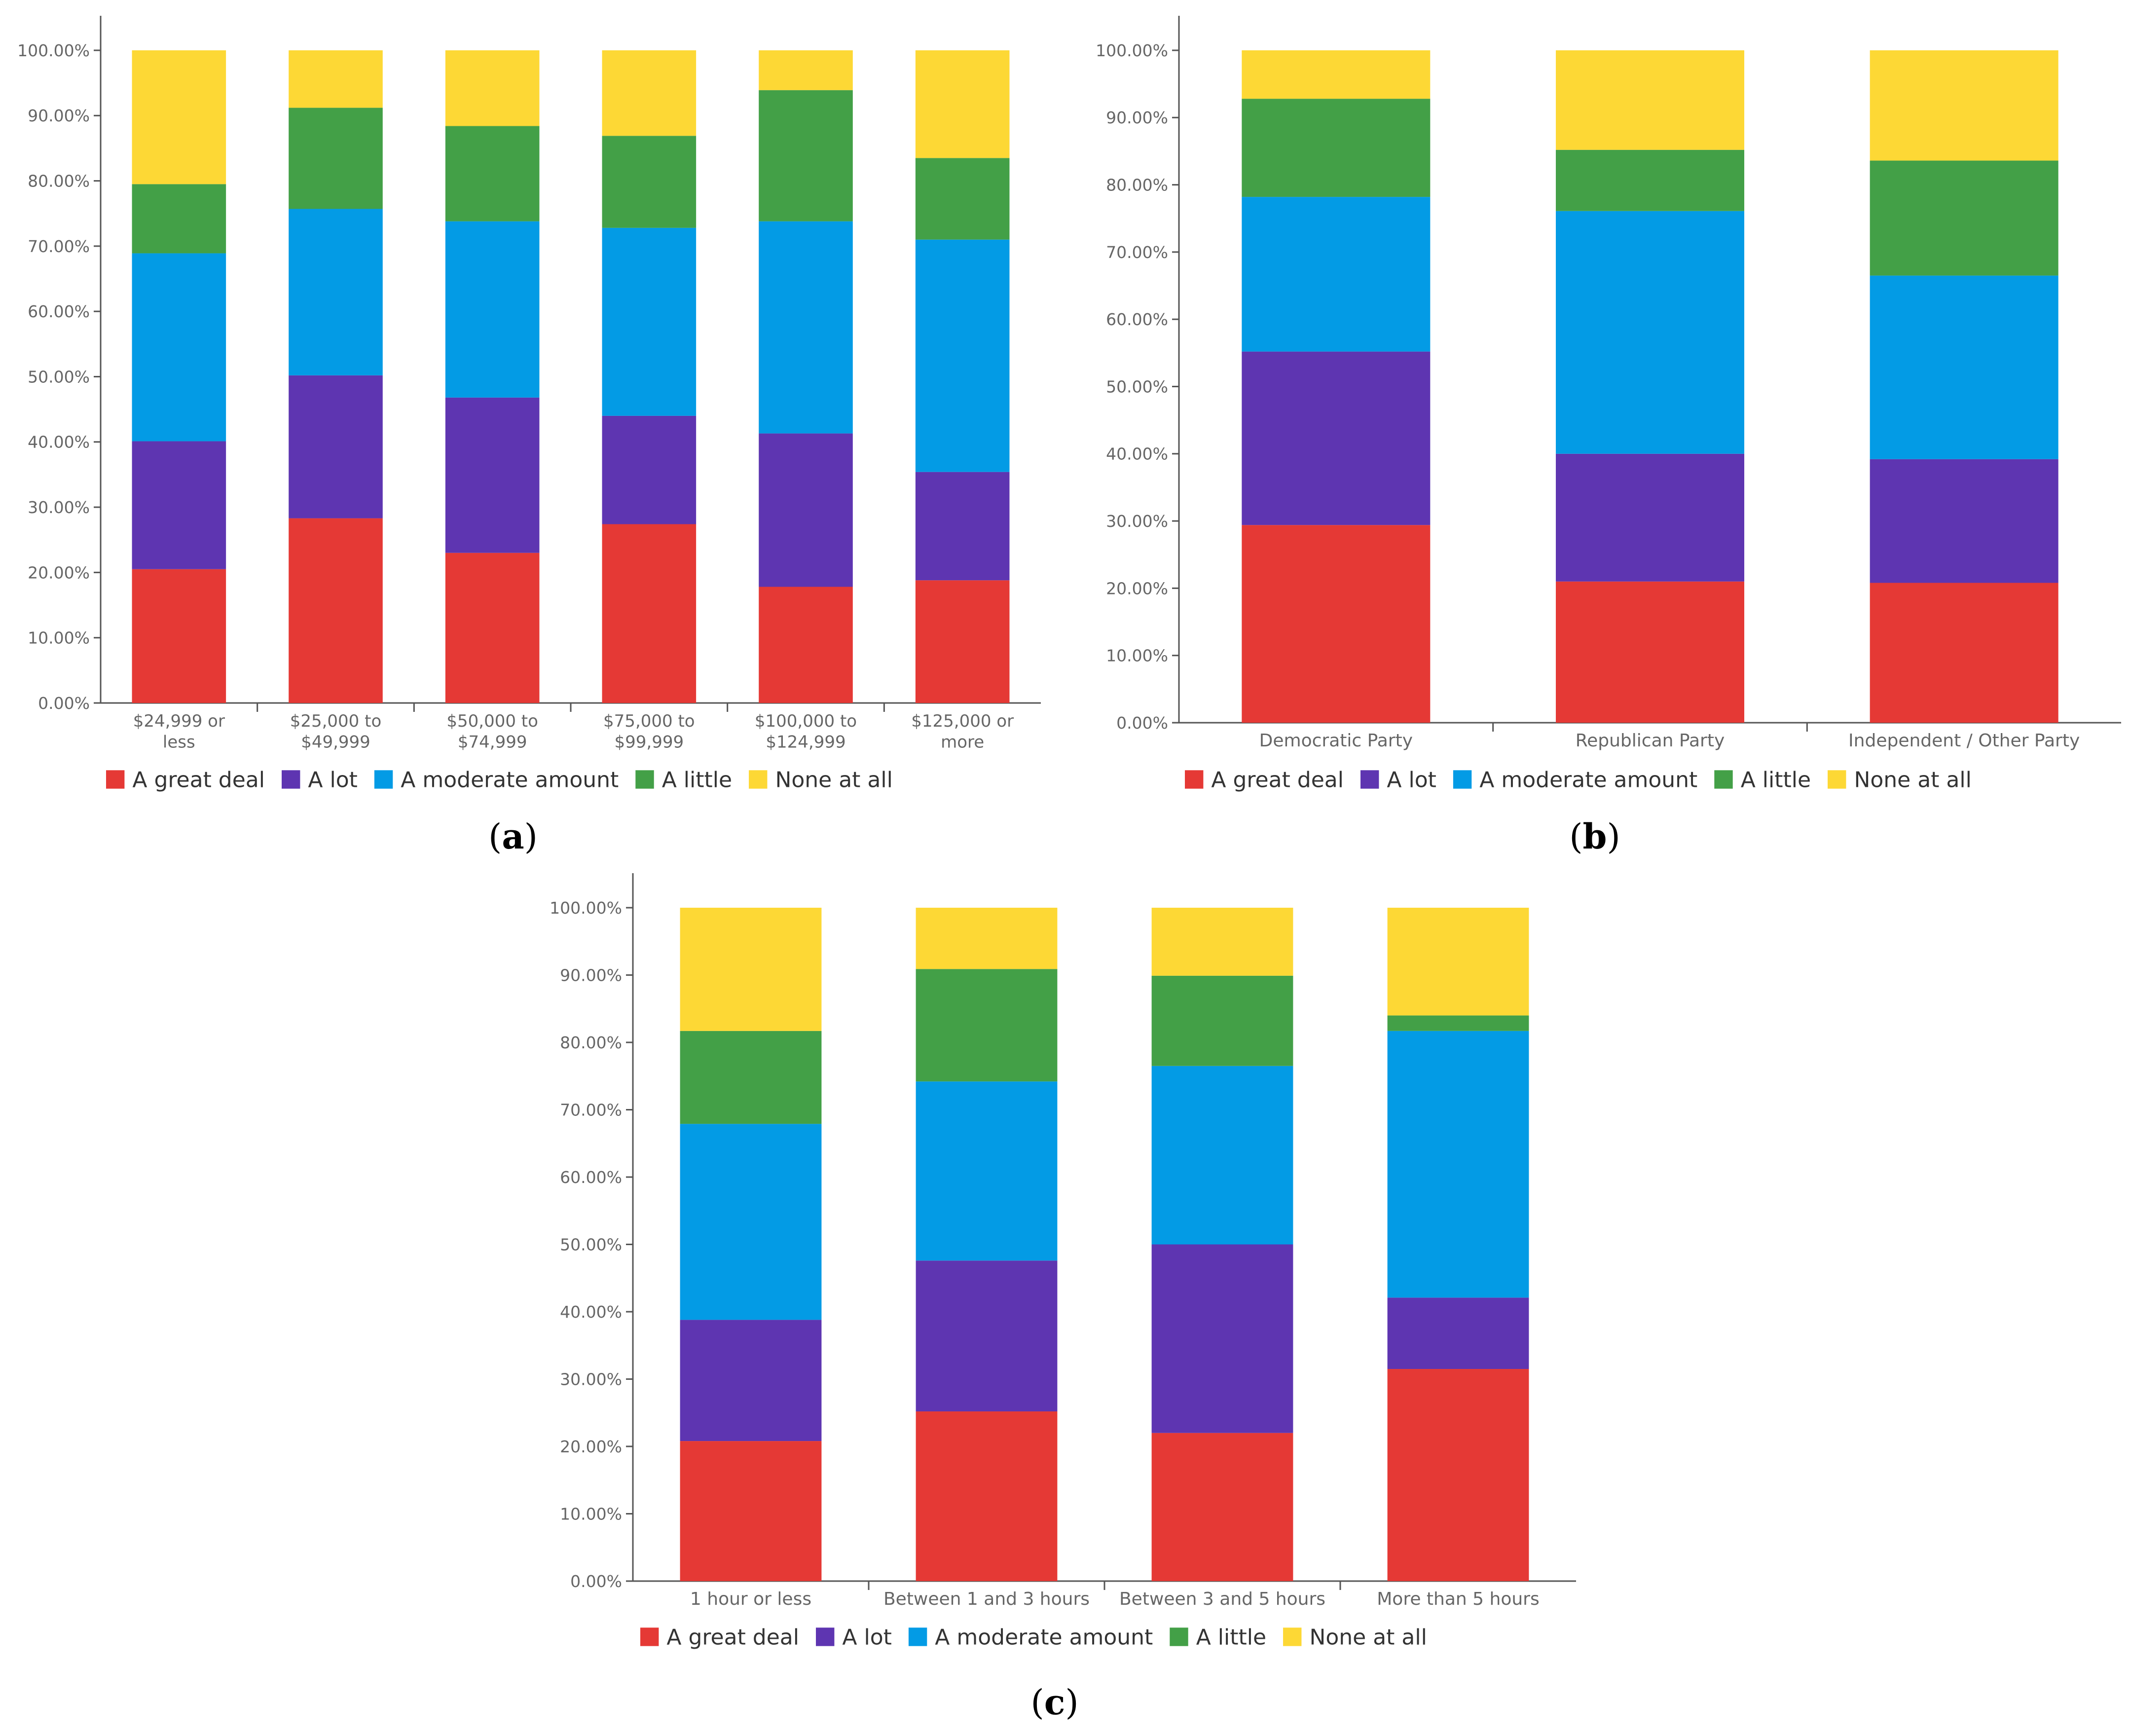 This screenshot has width=2131, height=1736. Describe the element at coordinates (962, 721) in the screenshot. I see `x-category-label: $125,000 or` at that location.